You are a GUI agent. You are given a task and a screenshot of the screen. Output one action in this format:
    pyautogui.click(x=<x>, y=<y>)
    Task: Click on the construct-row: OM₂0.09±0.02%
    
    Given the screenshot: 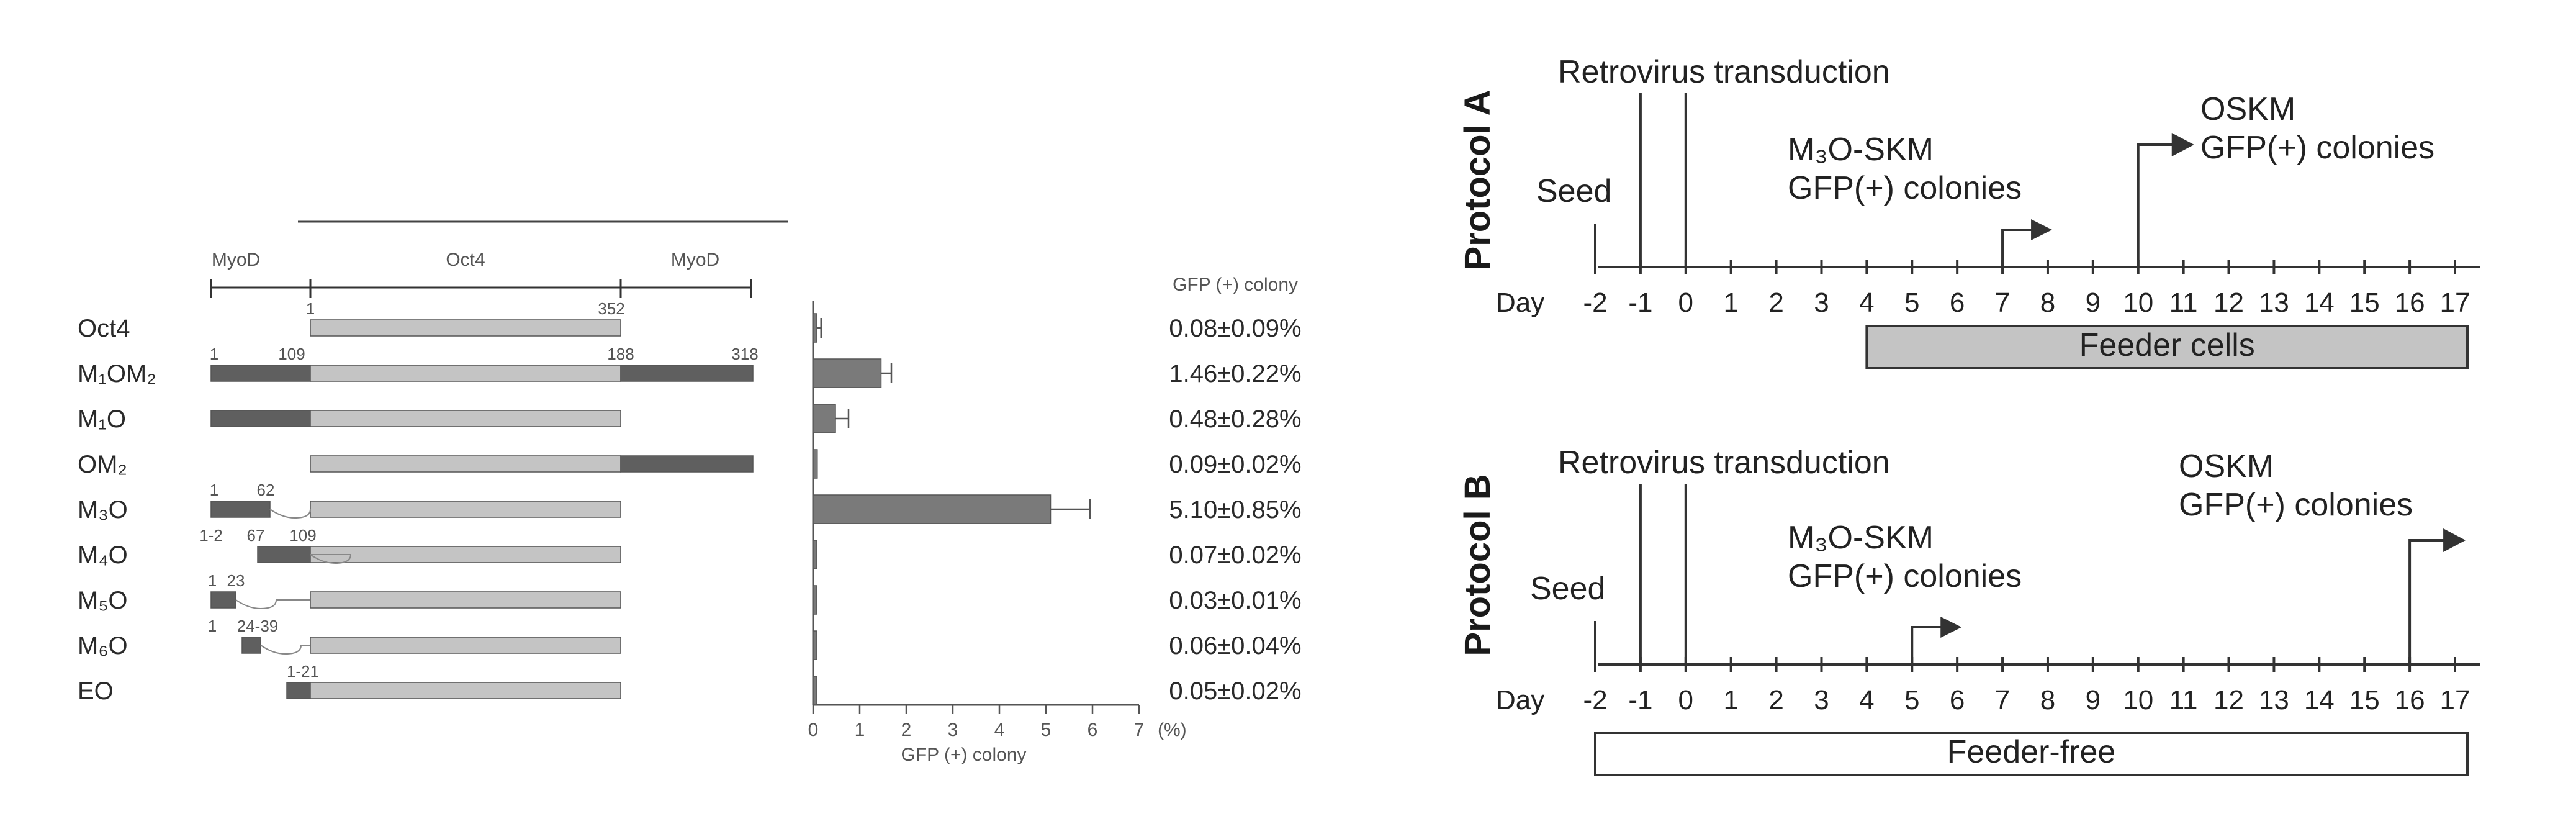 What is the action you would take?
    pyautogui.click(x=690, y=464)
    